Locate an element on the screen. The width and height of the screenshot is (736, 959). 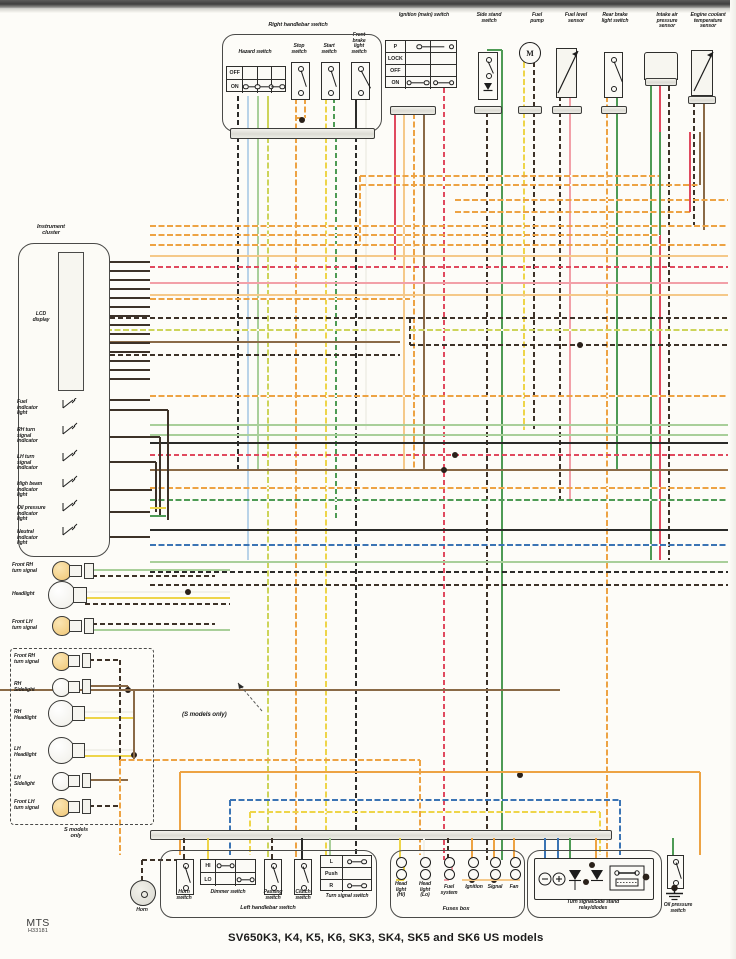
hazard-switch-table: OFF ON is located at coordinates (256, 79).